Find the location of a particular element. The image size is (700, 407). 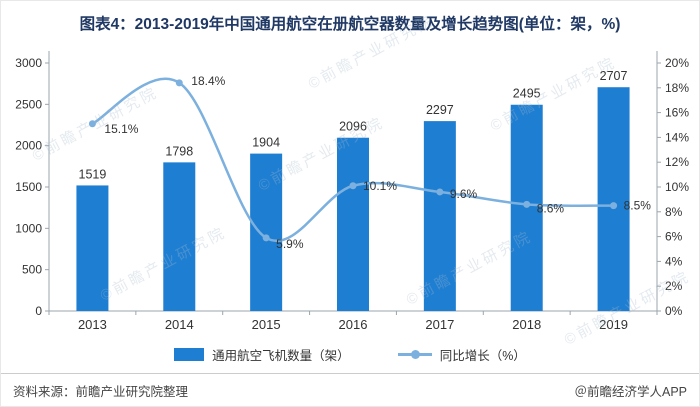

bar-2018 is located at coordinates (526, 207).